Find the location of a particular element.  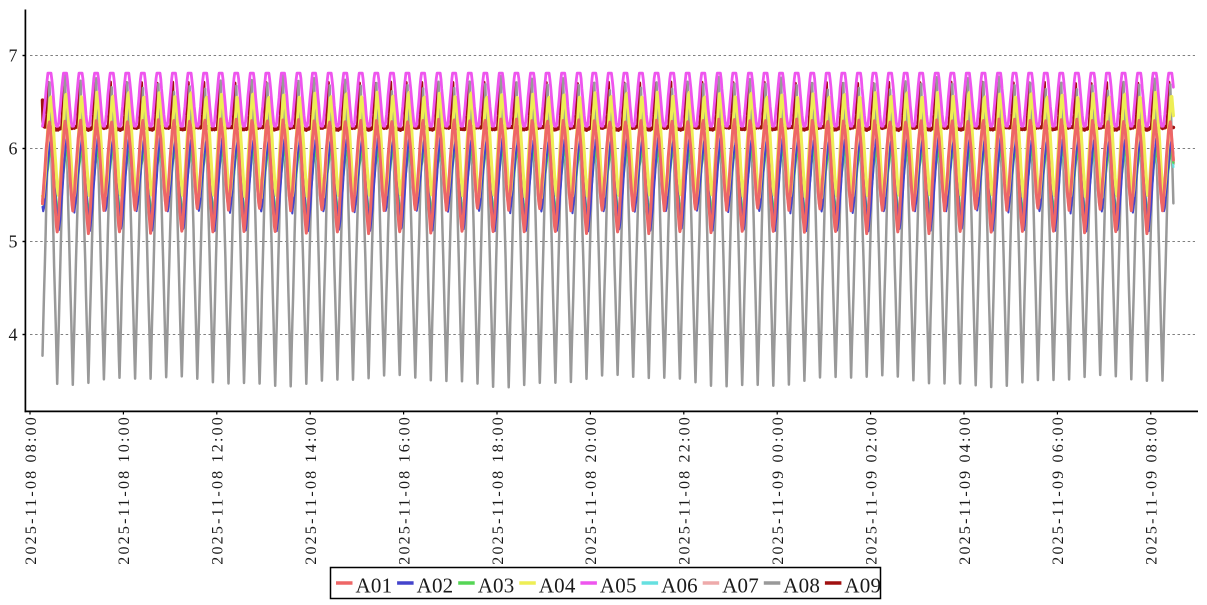

svg-text: A02 is located at coordinates (435, 585).